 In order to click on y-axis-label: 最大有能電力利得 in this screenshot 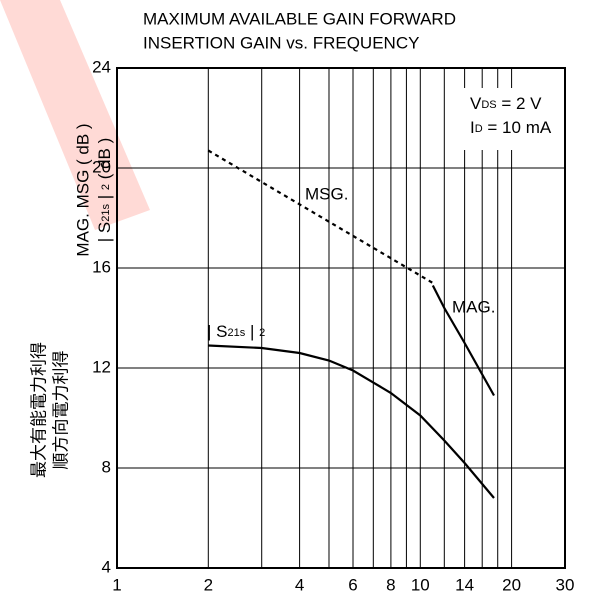, I will do `click(38, 410)`.